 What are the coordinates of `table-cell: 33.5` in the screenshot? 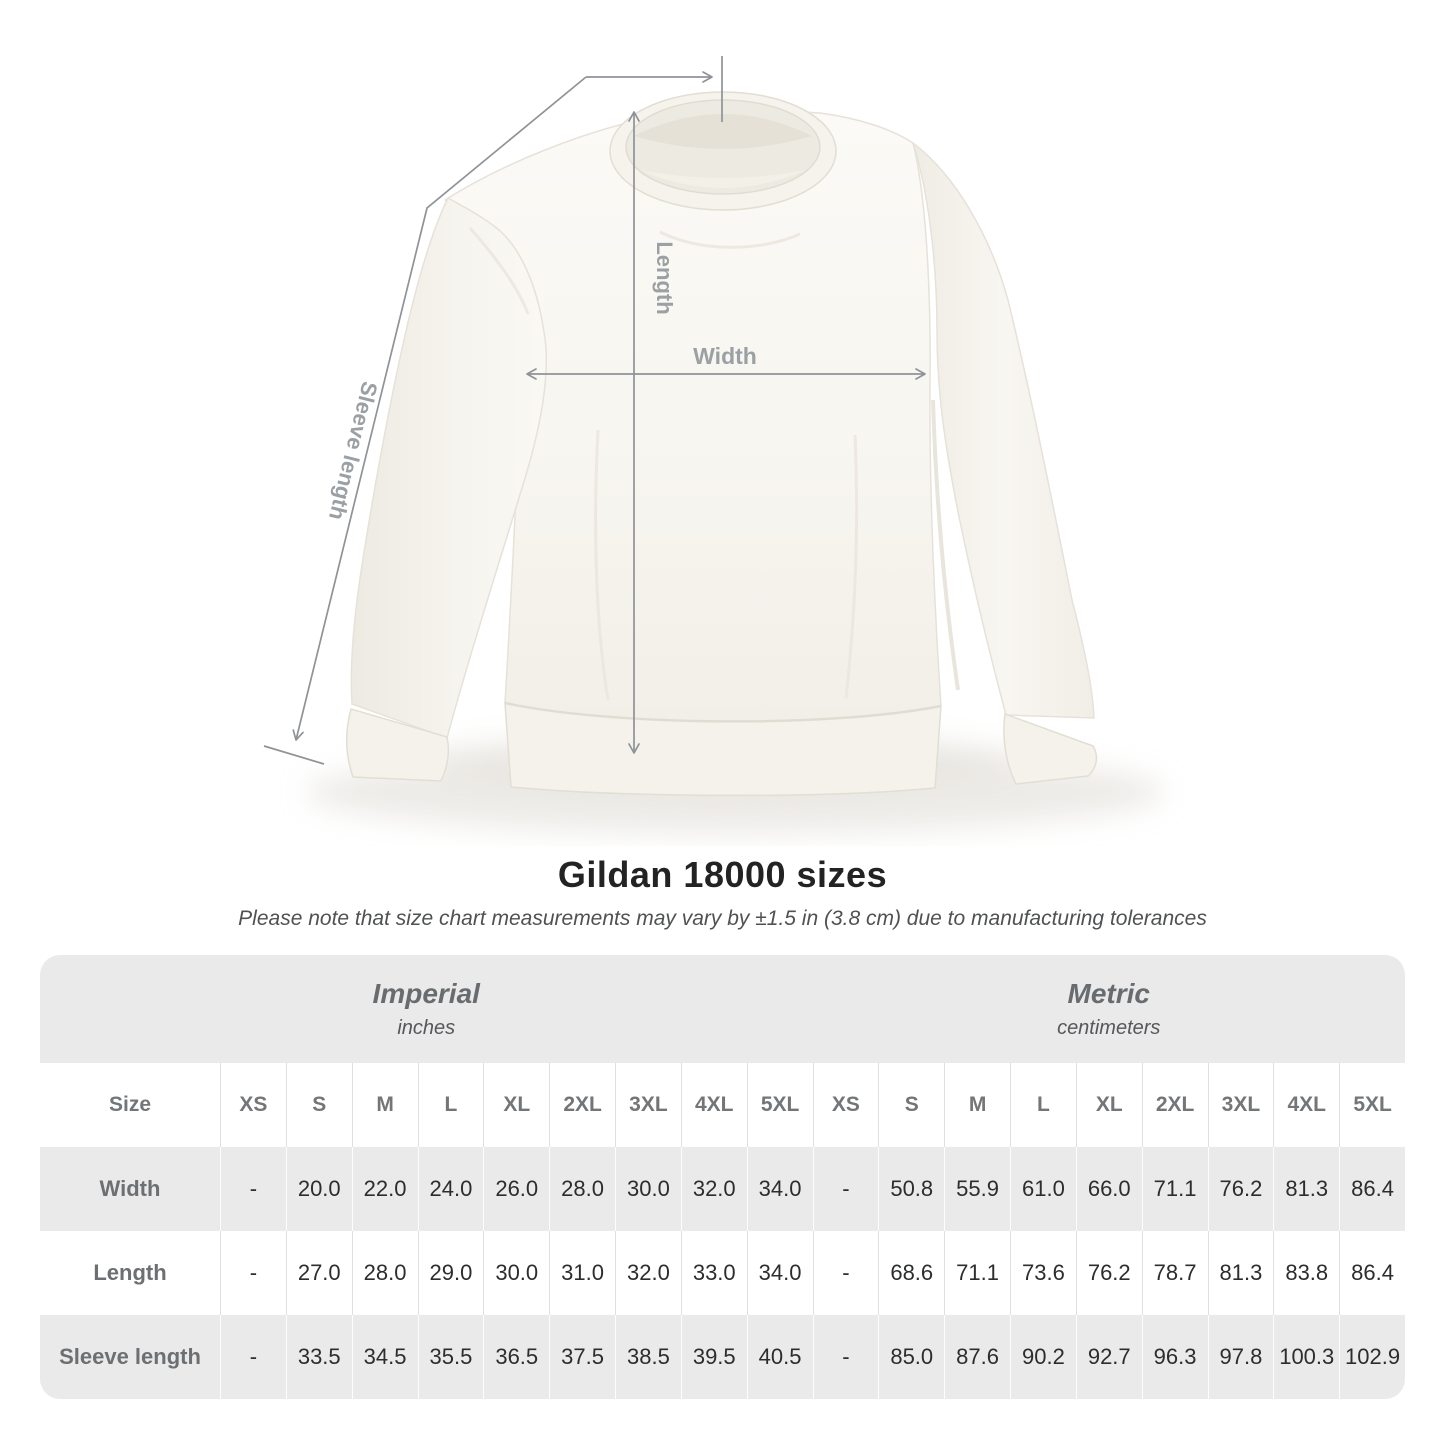 It's located at (318, 1357).